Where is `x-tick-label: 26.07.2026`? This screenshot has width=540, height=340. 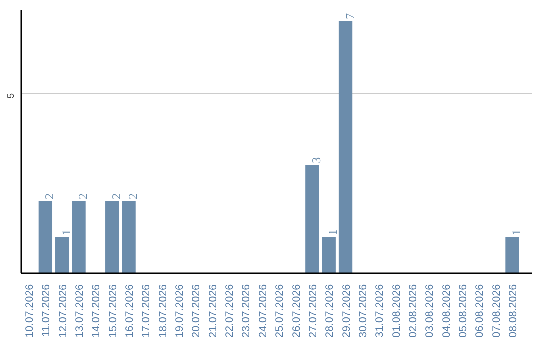
x-tick-label: 26.07.2026 is located at coordinates (296, 311).